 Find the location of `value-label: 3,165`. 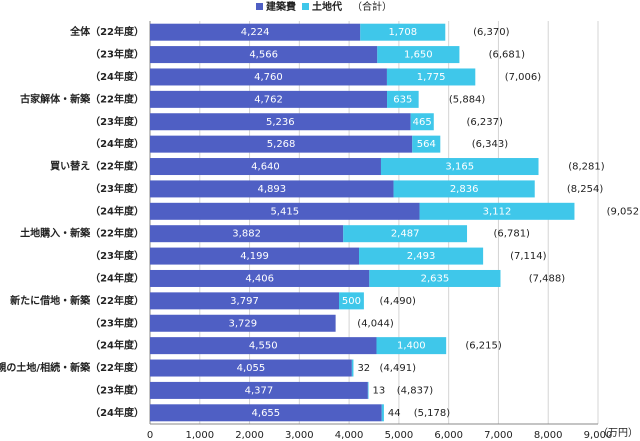

value-label: 3,165 is located at coordinates (459, 167).